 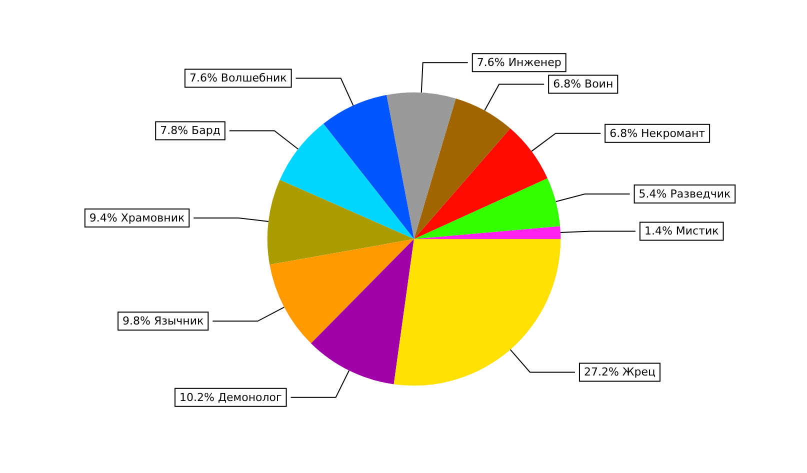 I want to click on slice-label: 6.8% Некромант, so click(x=658, y=133).